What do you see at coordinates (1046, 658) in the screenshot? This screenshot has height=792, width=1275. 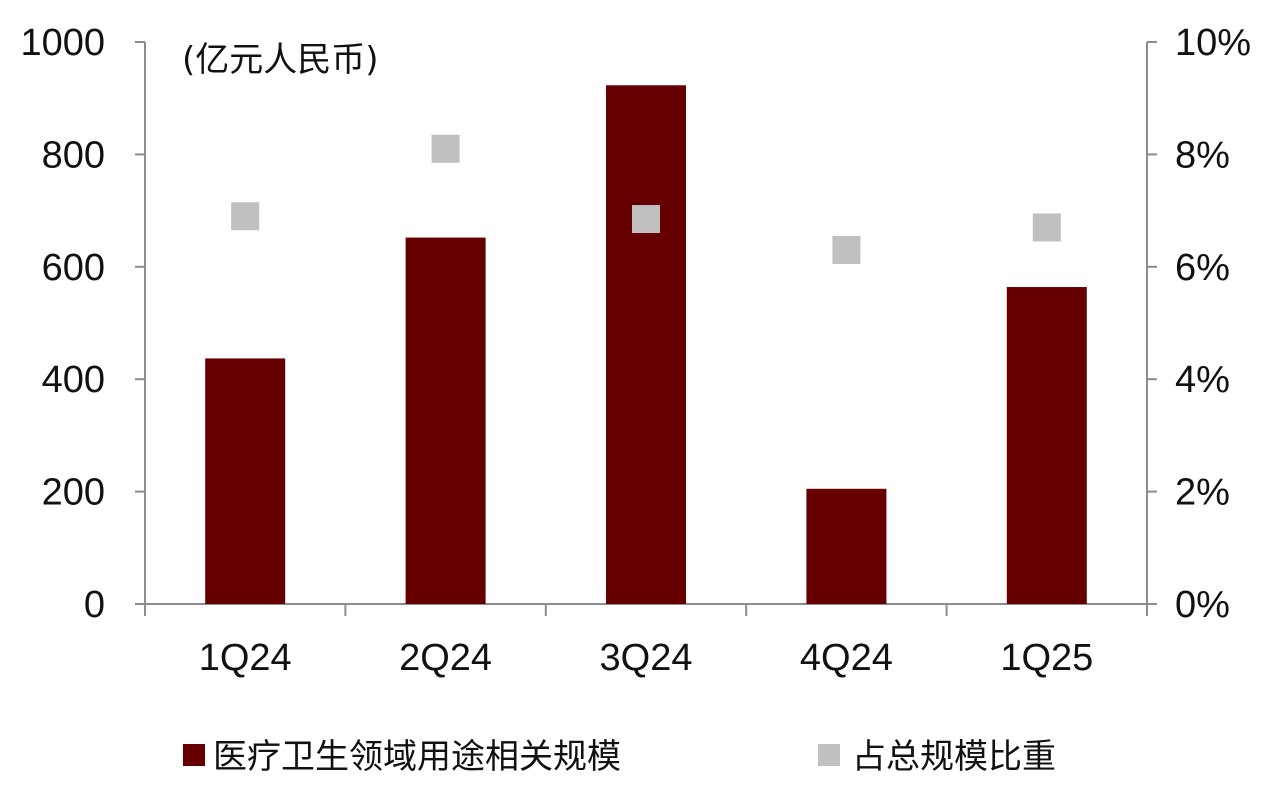 I see `x-tick-label: 1Q25` at bounding box center [1046, 658].